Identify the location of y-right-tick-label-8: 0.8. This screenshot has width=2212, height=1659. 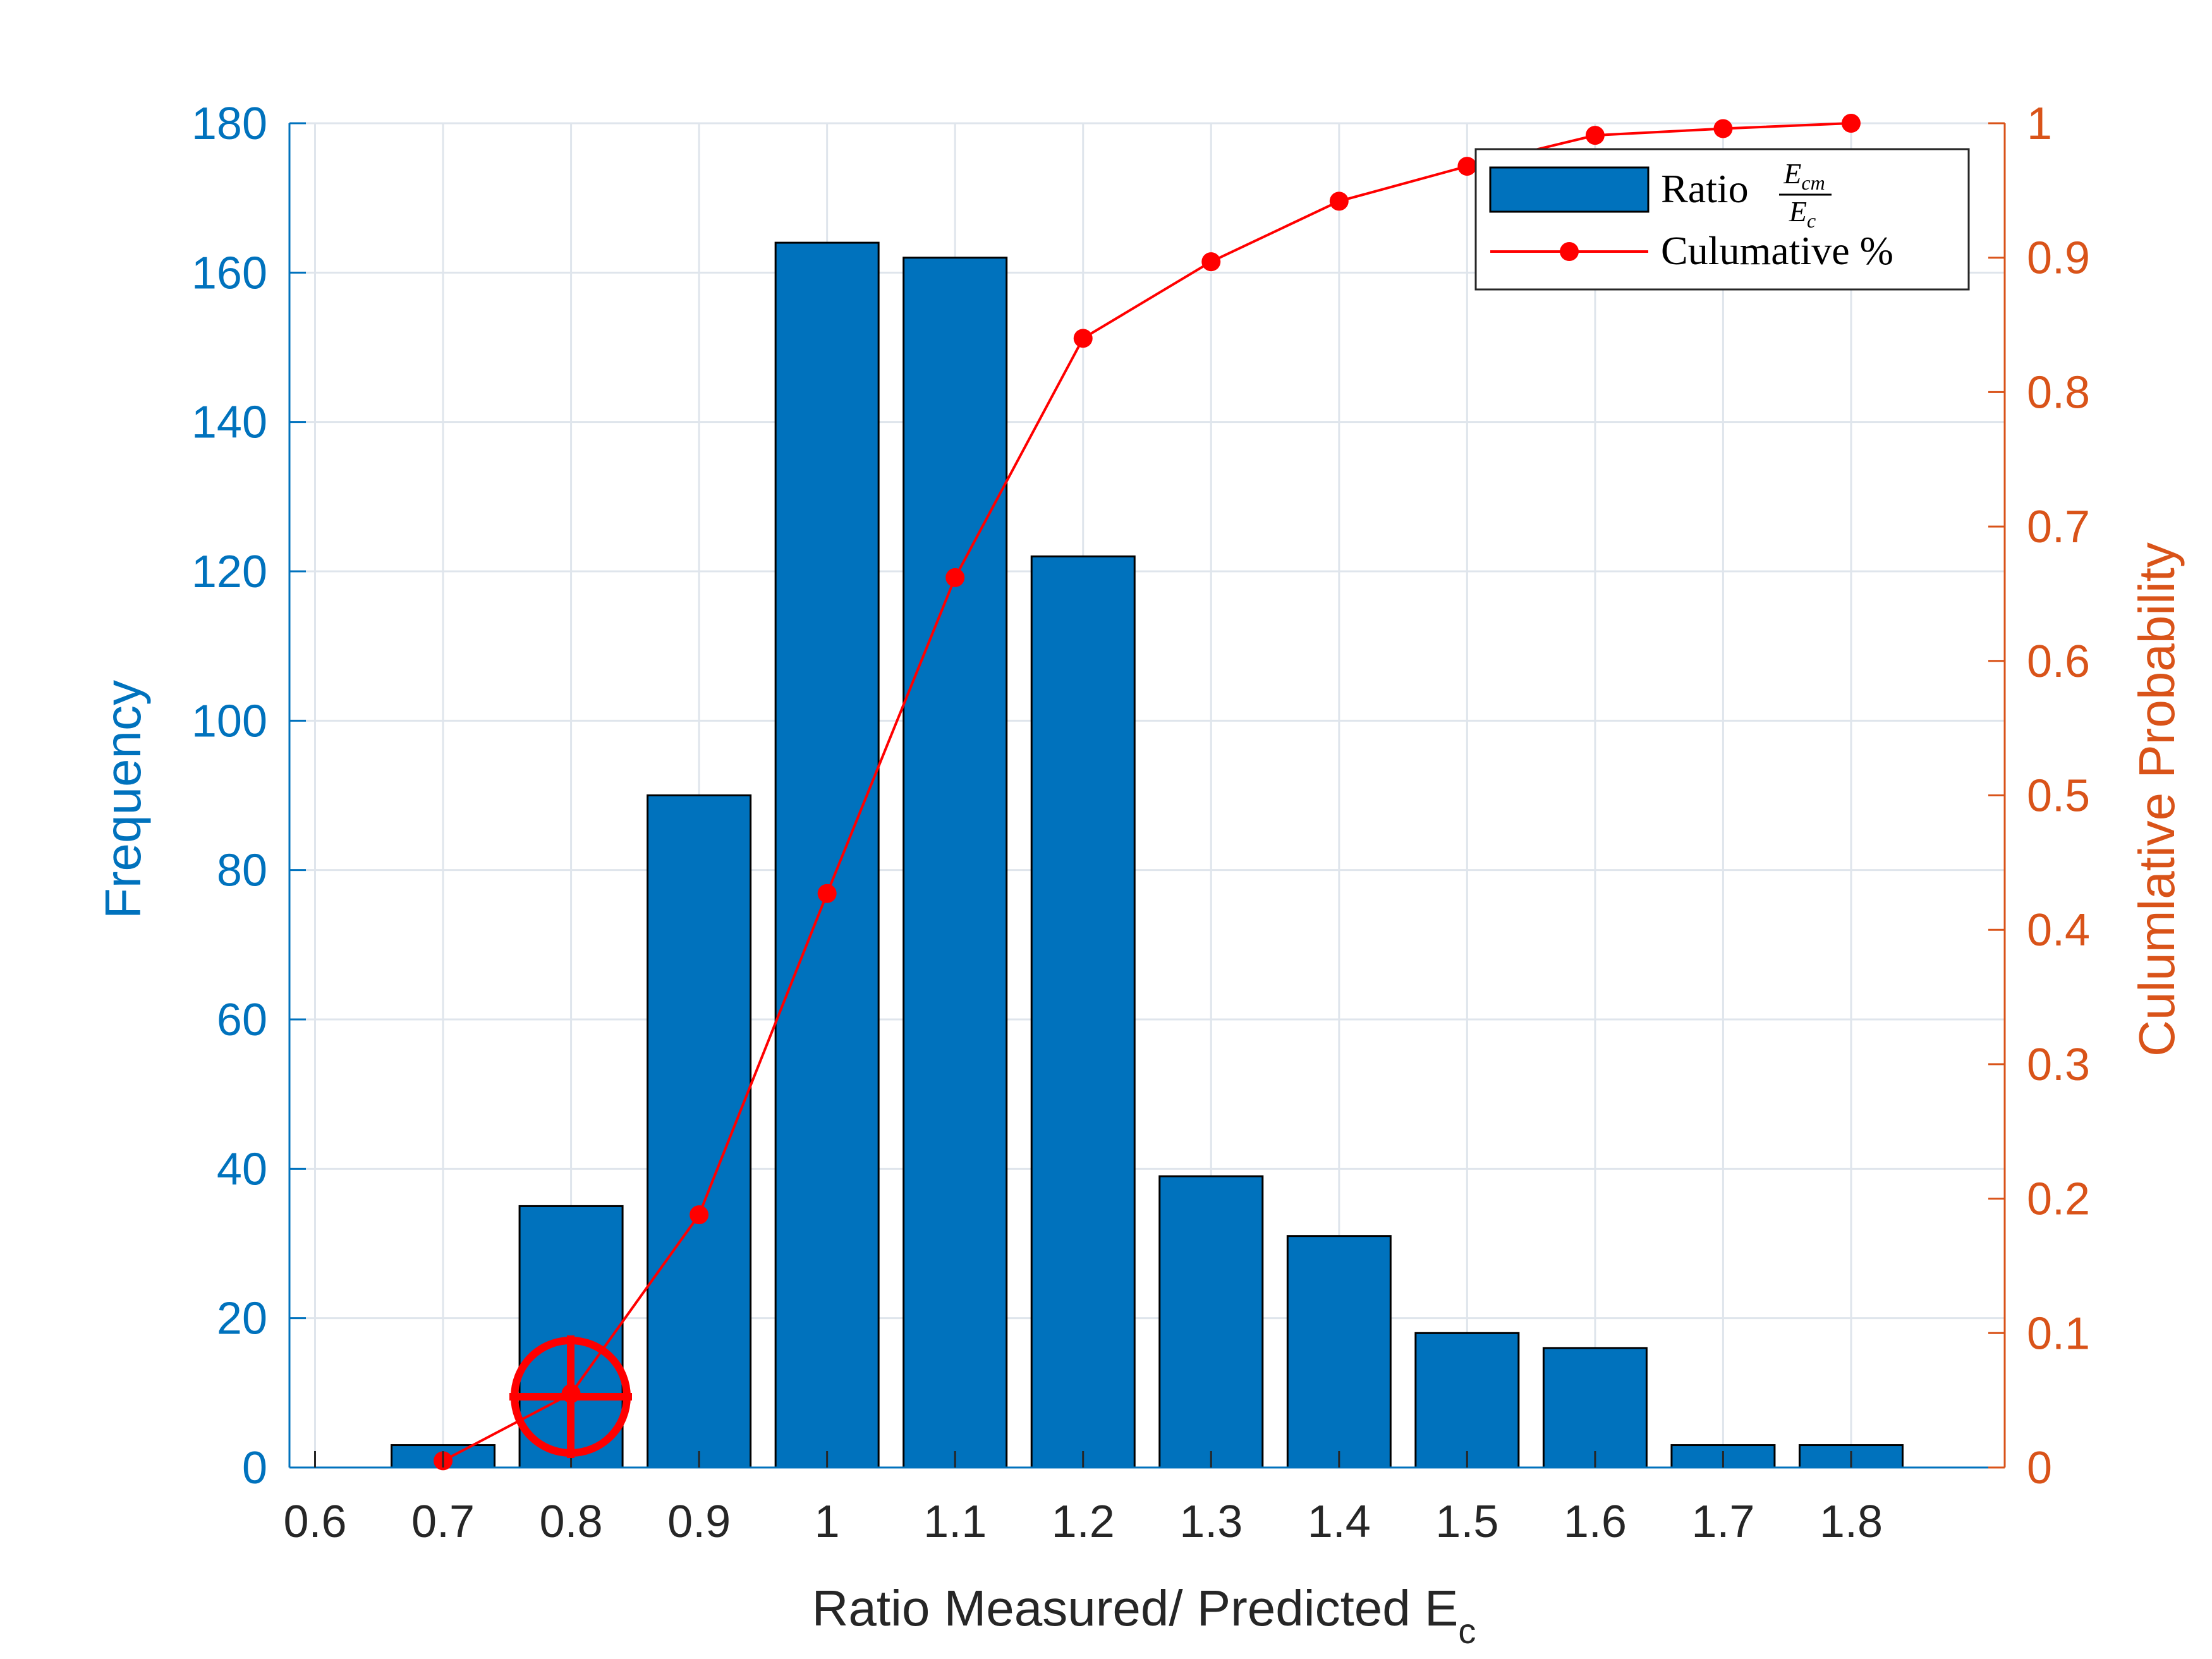
(2058, 392).